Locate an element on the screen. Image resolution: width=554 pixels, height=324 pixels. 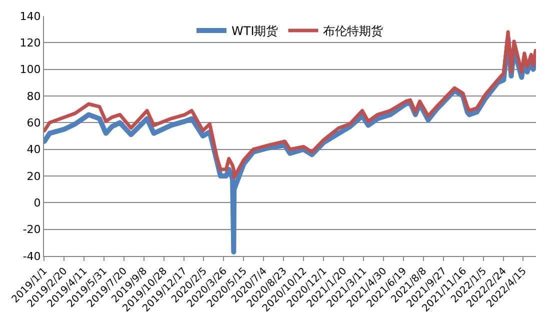
y-tick-label: 60 is located at coordinates (33, 123).